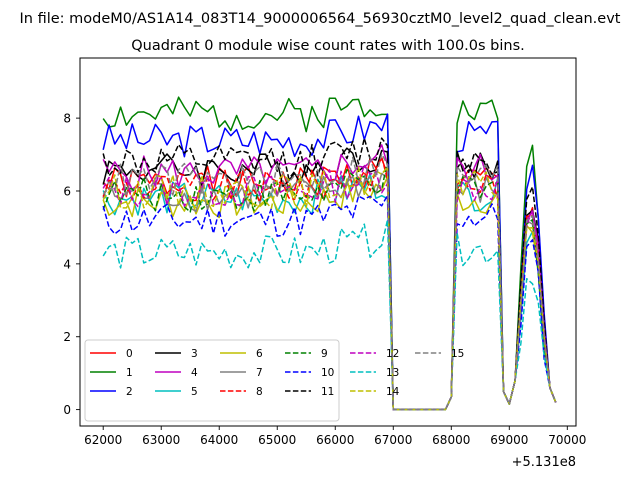 This screenshot has height=480, width=640. What do you see at coordinates (392, 354) in the screenshot?
I see `legend-label-12: 12` at bounding box center [392, 354].